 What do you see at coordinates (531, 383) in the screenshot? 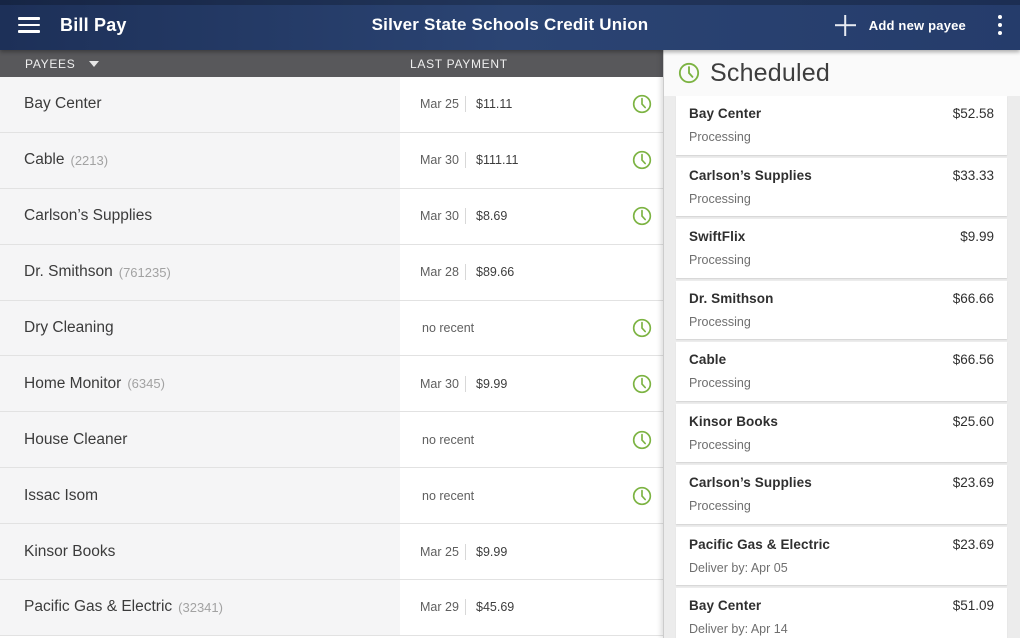
I see `last-payment-cell: Mar 30 $9.99` at bounding box center [531, 383].